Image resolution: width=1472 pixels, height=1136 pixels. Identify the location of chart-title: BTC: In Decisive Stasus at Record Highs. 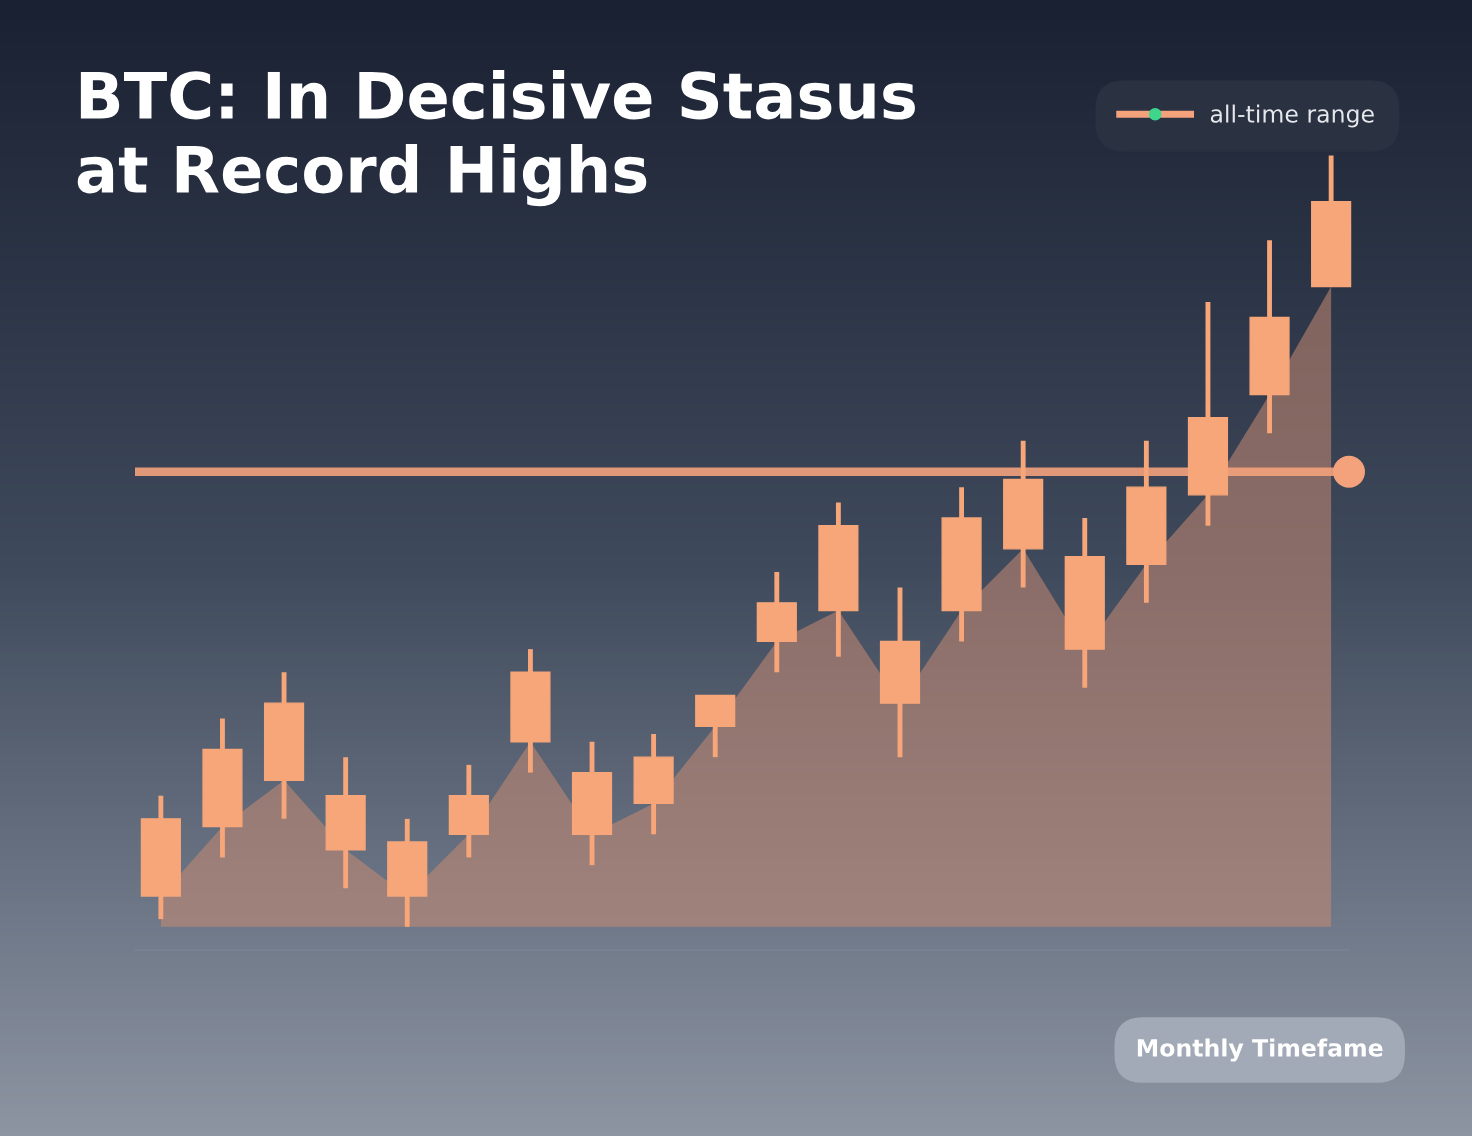
(496, 138).